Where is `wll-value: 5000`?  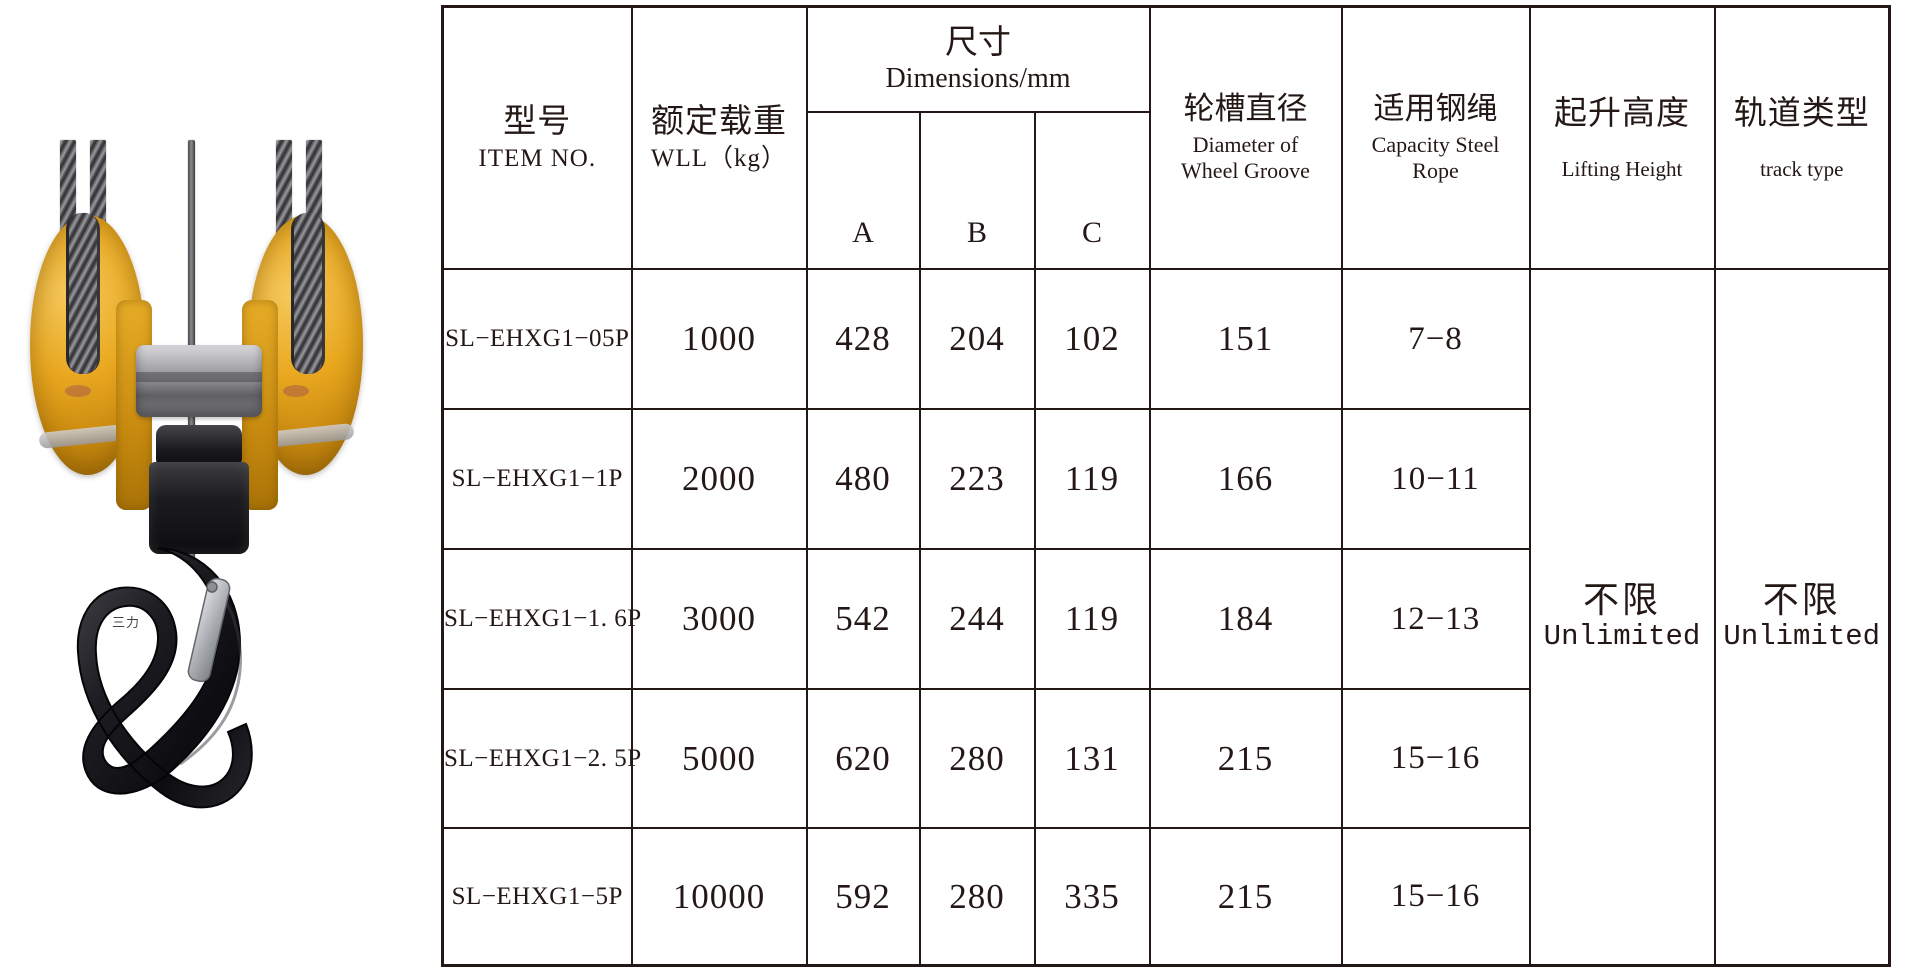 wll-value: 5000 is located at coordinates (719, 758).